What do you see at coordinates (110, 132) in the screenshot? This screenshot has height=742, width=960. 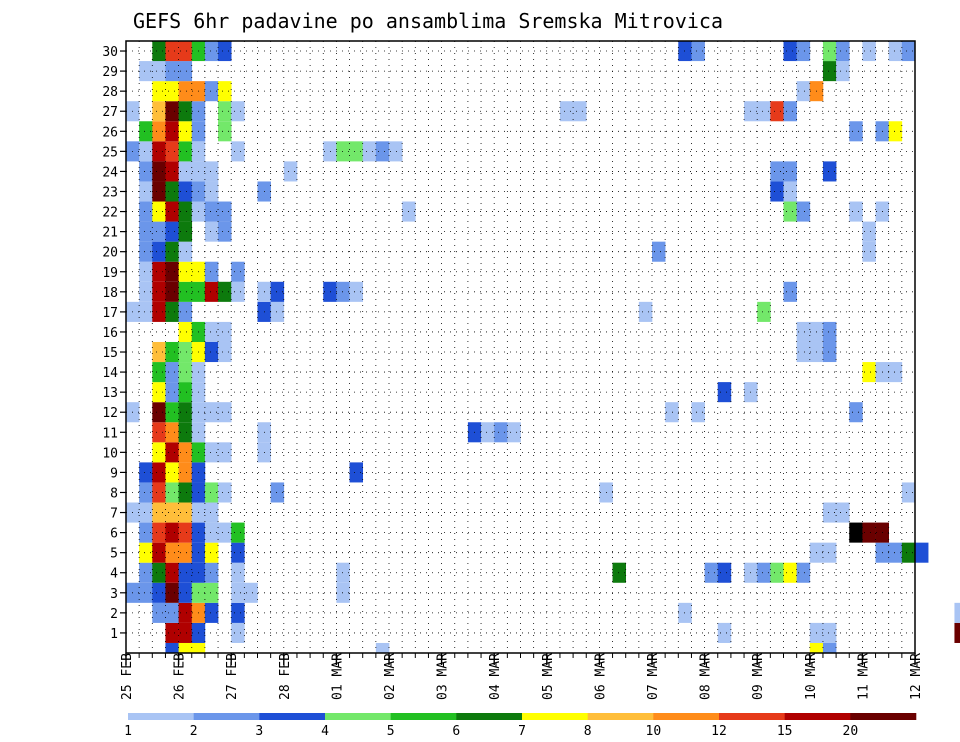 I see `y-tick-label: 26` at bounding box center [110, 132].